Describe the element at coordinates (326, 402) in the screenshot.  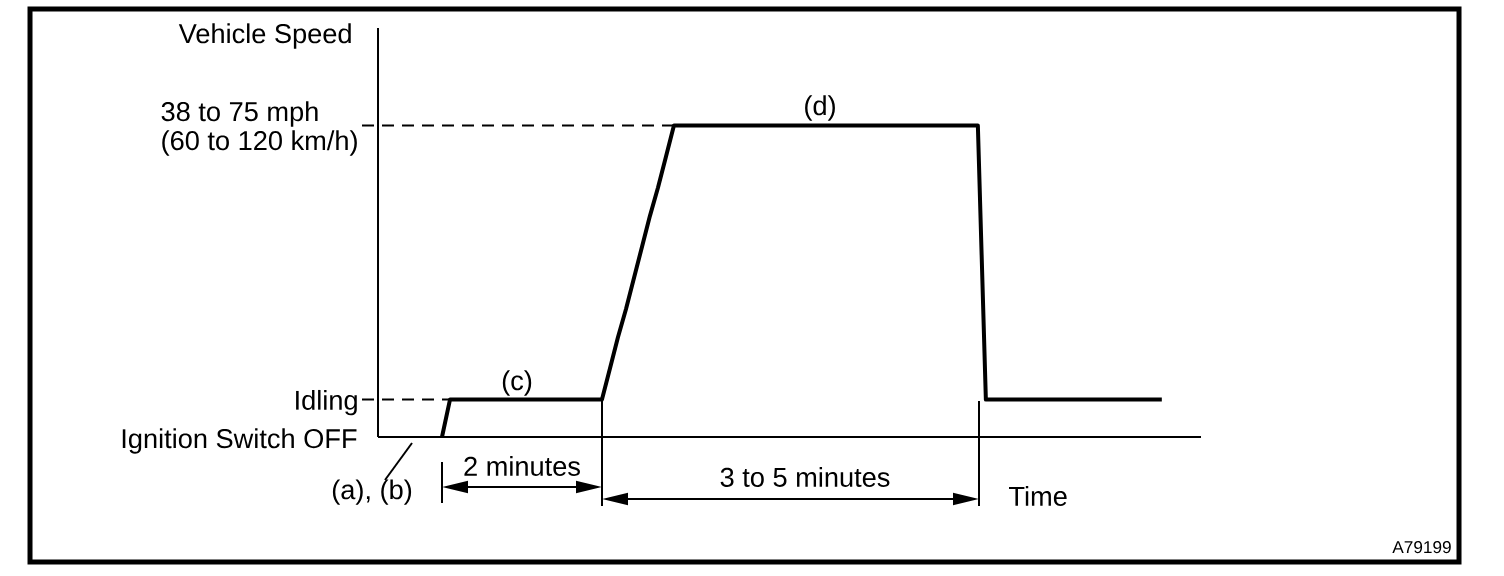
I see `ref-line-label: Idling` at that location.